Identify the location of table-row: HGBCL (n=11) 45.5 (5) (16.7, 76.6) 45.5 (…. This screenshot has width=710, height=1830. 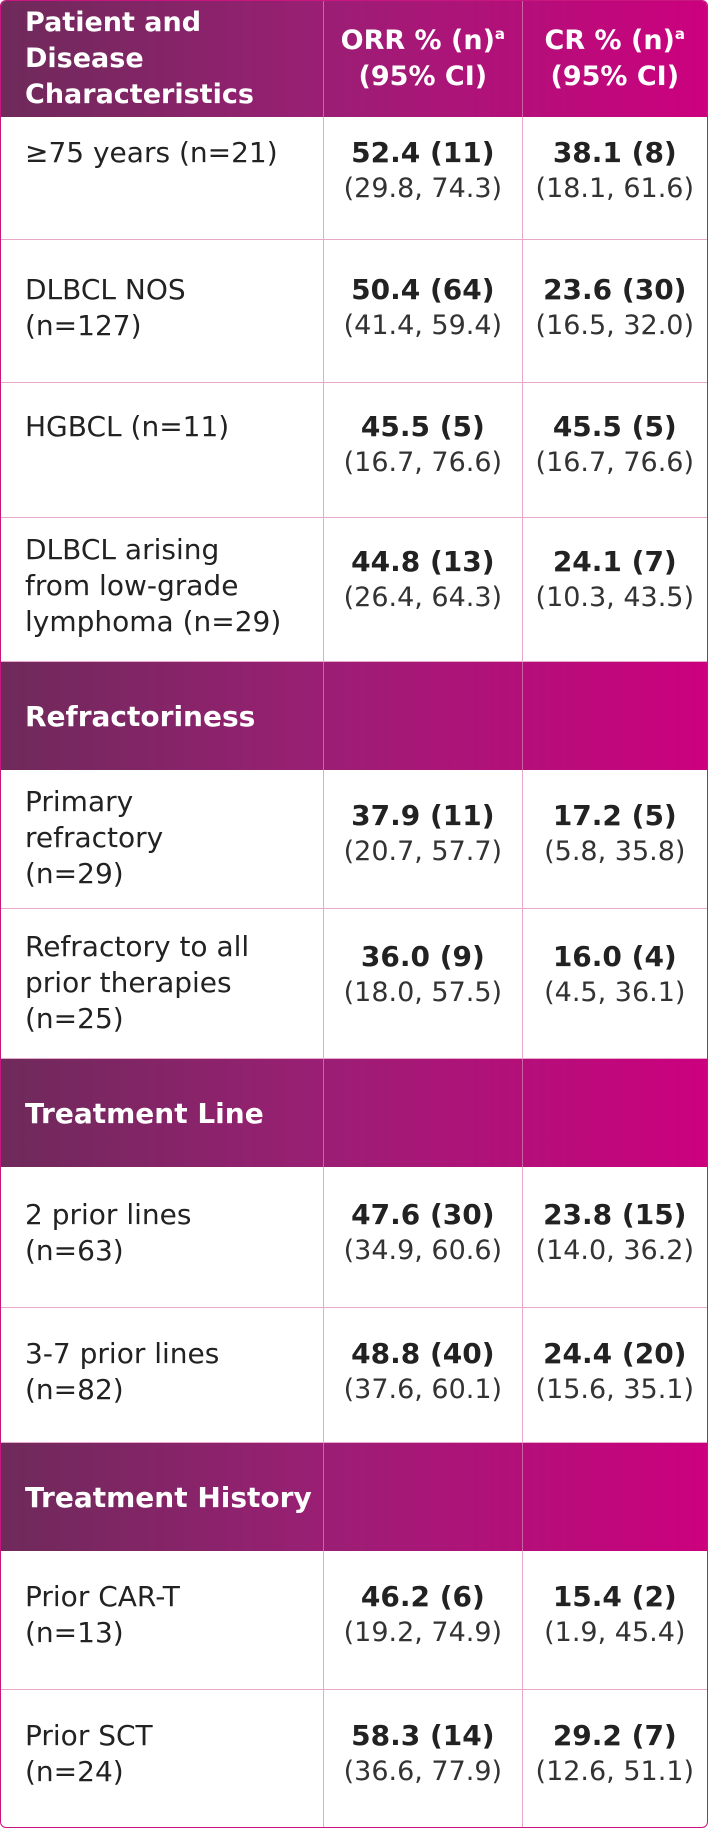
(354, 450).